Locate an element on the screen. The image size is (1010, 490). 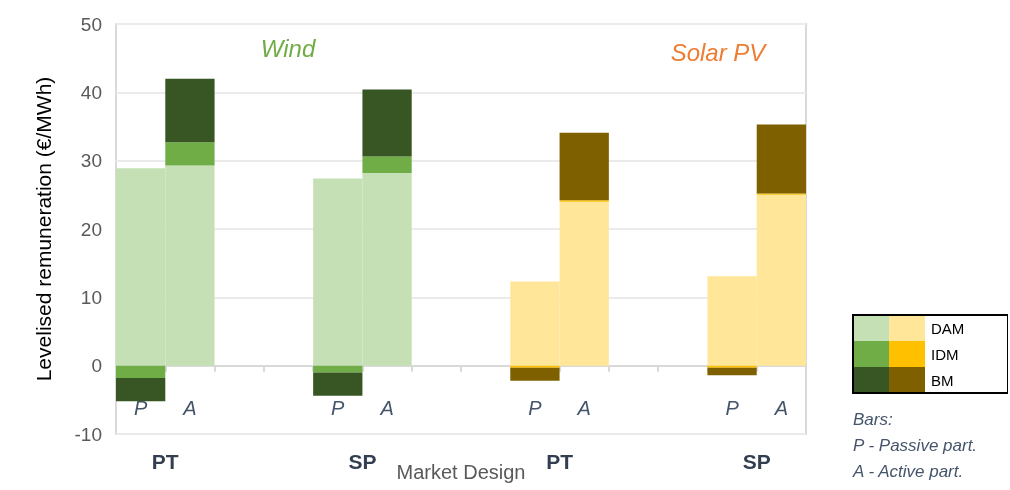
y-tick-label: -10 is located at coordinates (88, 434).